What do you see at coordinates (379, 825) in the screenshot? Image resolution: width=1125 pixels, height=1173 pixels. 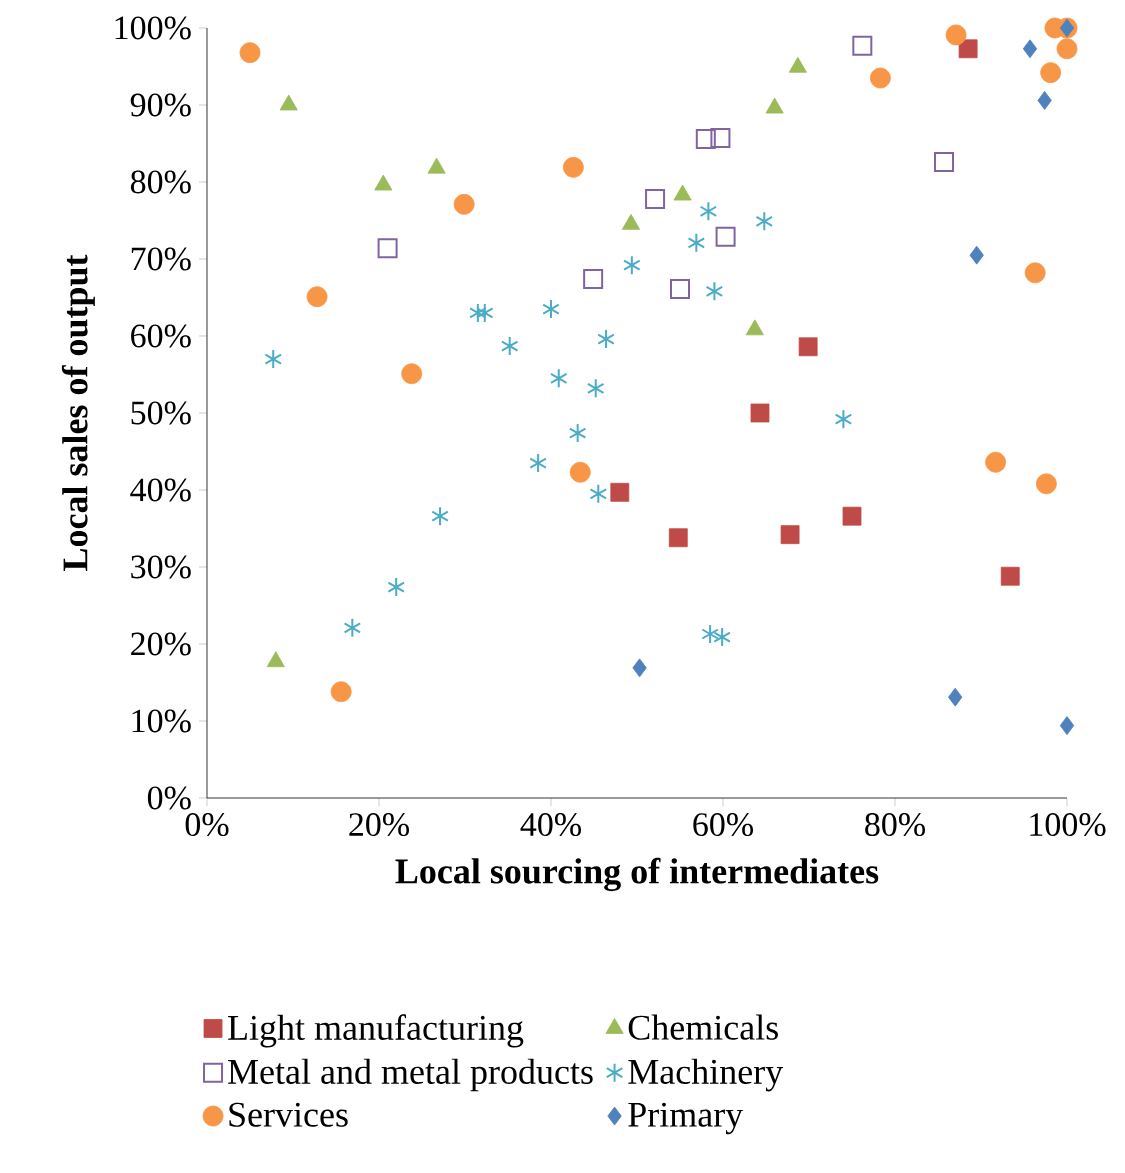 I see `x-tick-label: 20%` at bounding box center [379, 825].